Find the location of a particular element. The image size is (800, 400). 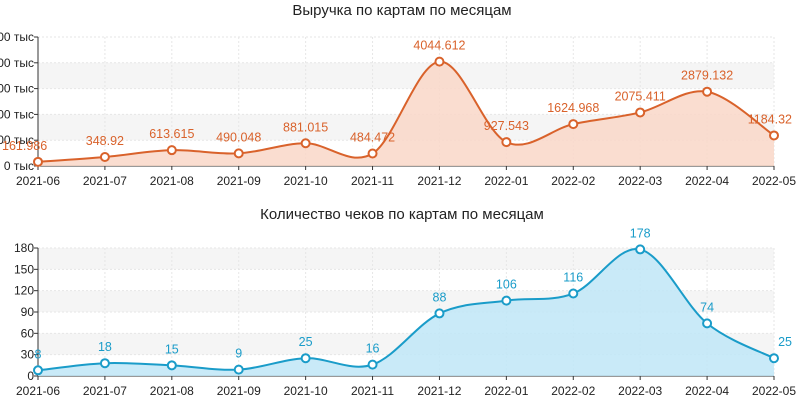

revenue-data-label: 1624.968 is located at coordinates (573, 108).